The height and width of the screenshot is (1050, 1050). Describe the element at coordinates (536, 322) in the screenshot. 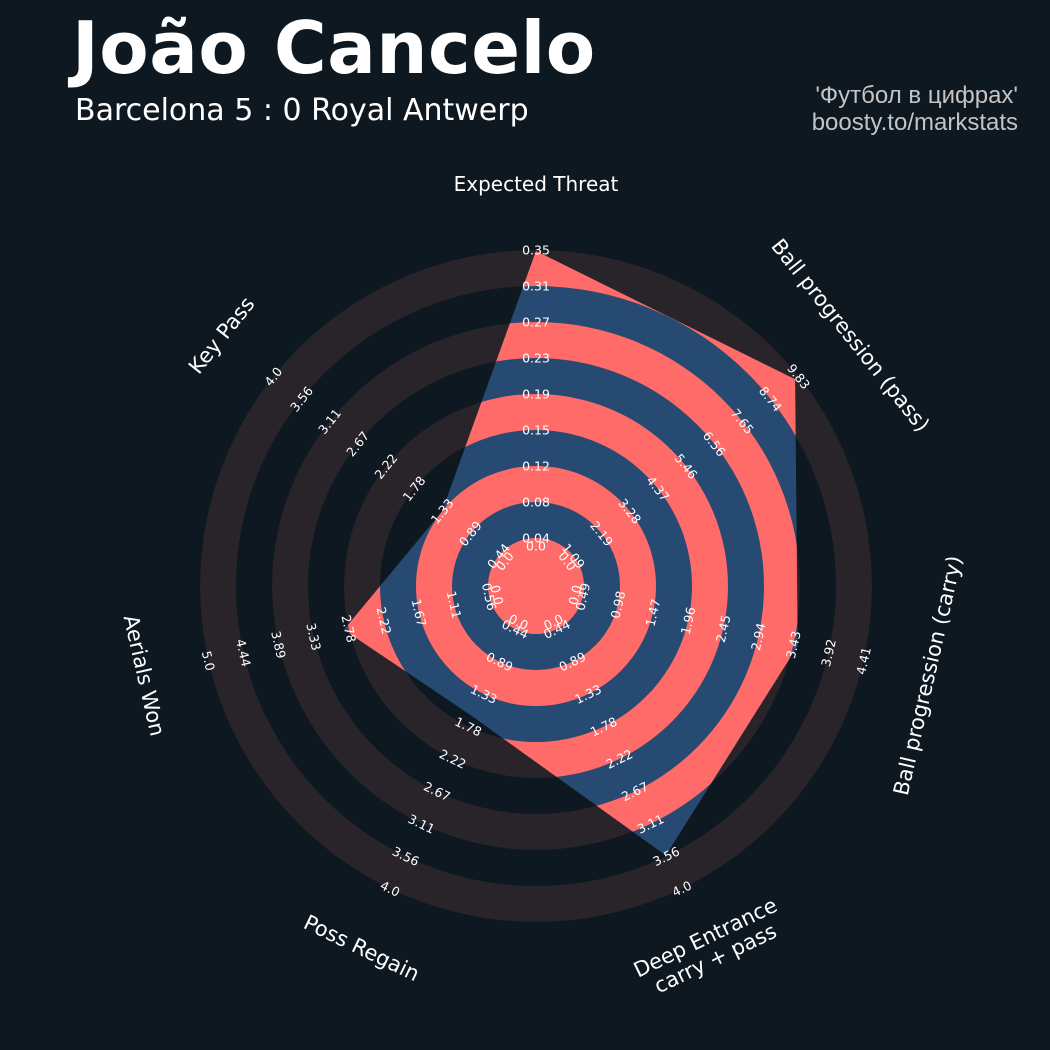

I see `radar-tick-label: 0.27` at that location.